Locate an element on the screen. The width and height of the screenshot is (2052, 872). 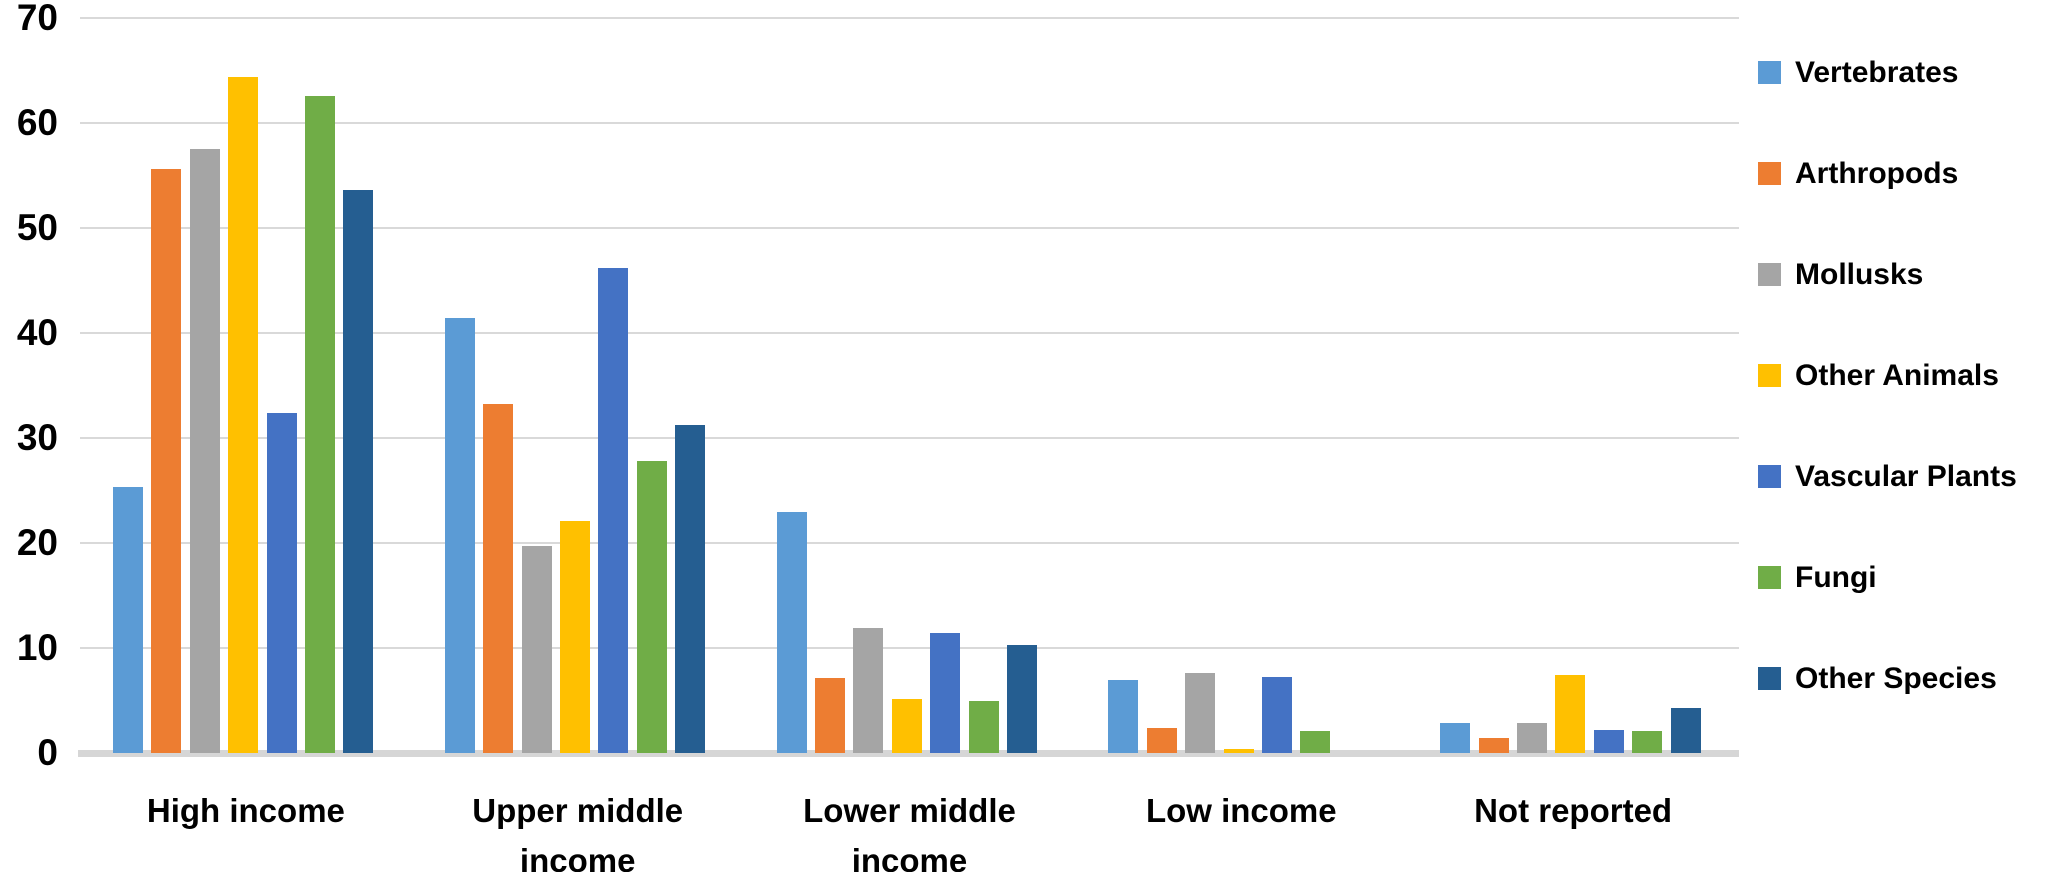
legend-item-arthropods: Arthropods is located at coordinates (1858, 173).